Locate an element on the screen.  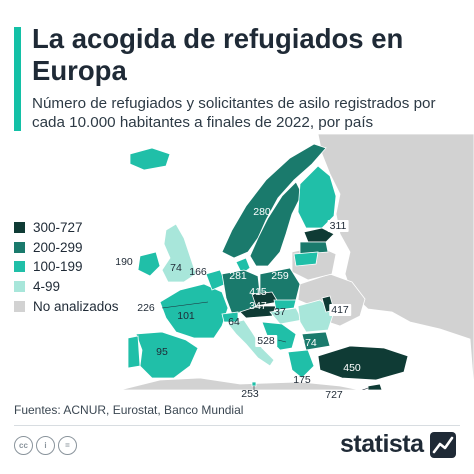
by-icon: i is located at coordinates (45, 445).